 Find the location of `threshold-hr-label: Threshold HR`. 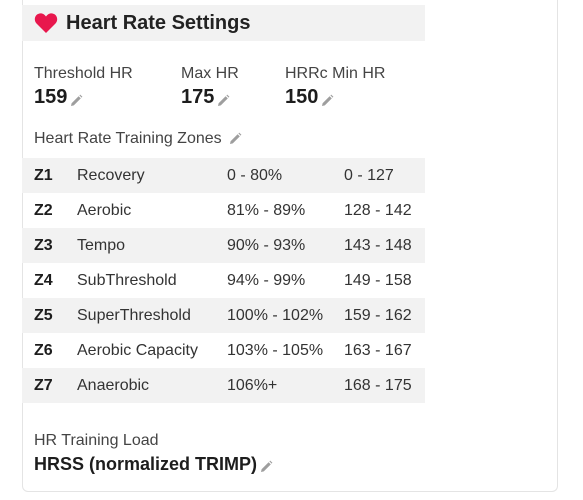

threshold-hr-label: Threshold HR is located at coordinates (83, 73).